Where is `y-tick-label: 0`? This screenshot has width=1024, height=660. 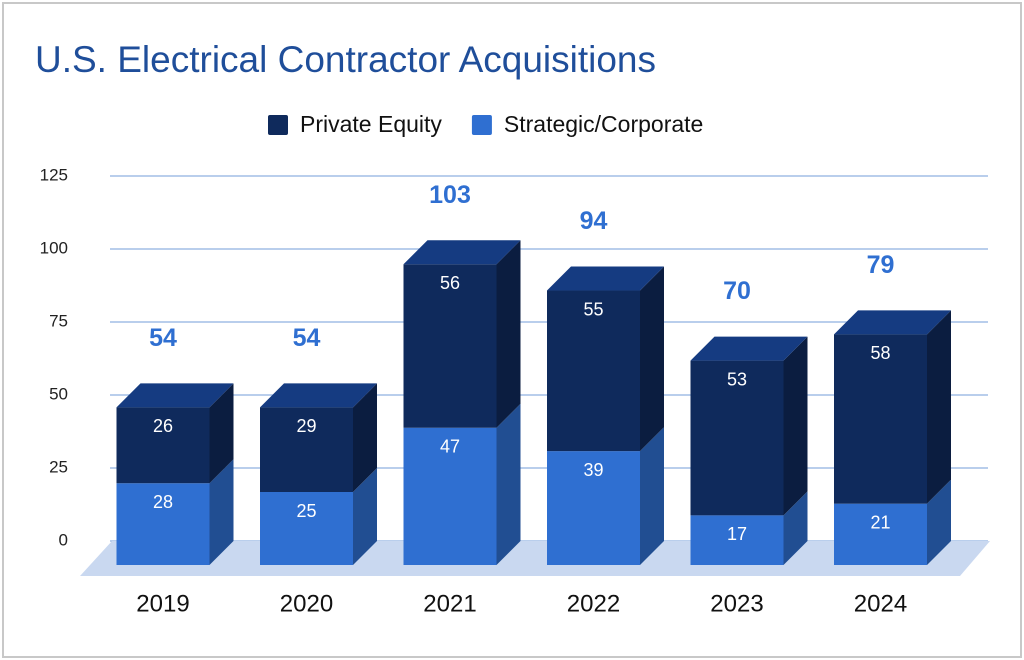 y-tick-label: 0 is located at coordinates (63, 539).